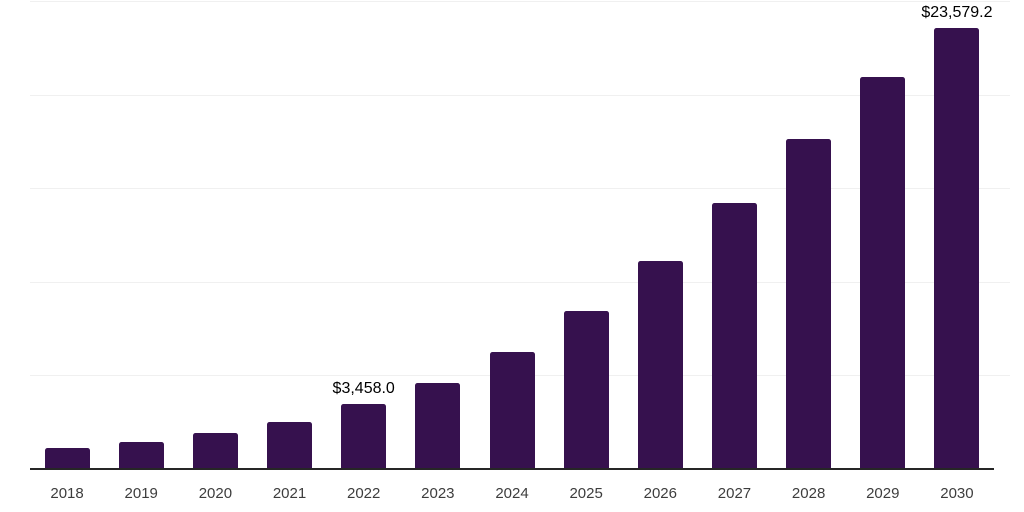 This screenshot has width=1024, height=512. What do you see at coordinates (957, 12) in the screenshot?
I see `data-label-2030: $23,579.2` at bounding box center [957, 12].